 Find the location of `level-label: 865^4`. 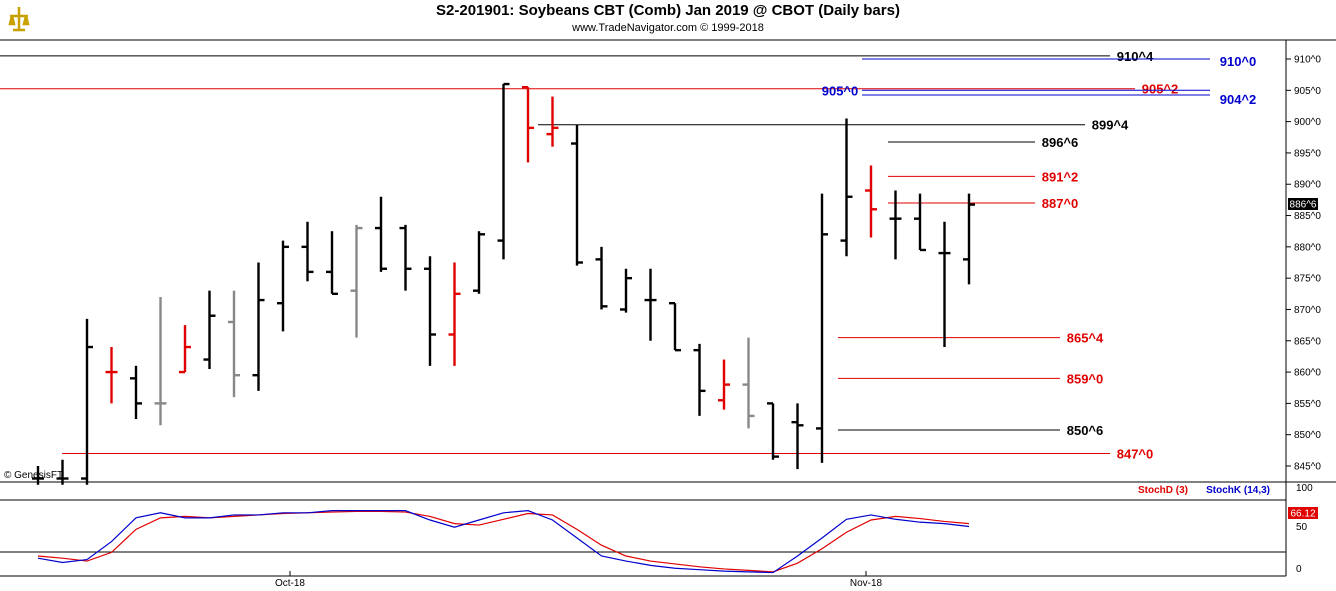

level-label: 865^4 is located at coordinates (1085, 338).